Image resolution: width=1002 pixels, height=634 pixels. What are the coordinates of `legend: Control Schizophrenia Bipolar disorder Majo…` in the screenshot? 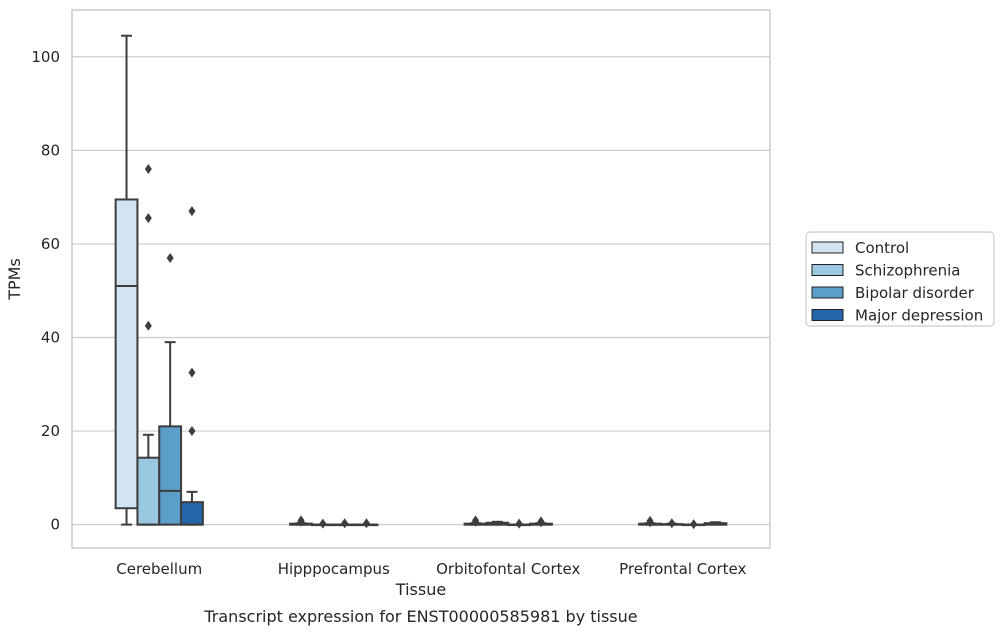 It's located at (900, 279).